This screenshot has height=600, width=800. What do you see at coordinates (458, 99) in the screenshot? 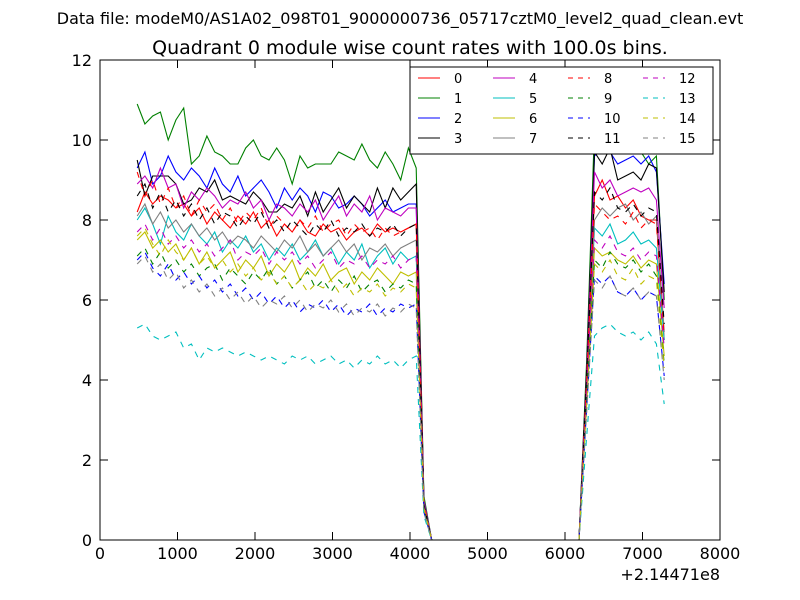
I see `legend-label-1: 1` at bounding box center [458, 99].